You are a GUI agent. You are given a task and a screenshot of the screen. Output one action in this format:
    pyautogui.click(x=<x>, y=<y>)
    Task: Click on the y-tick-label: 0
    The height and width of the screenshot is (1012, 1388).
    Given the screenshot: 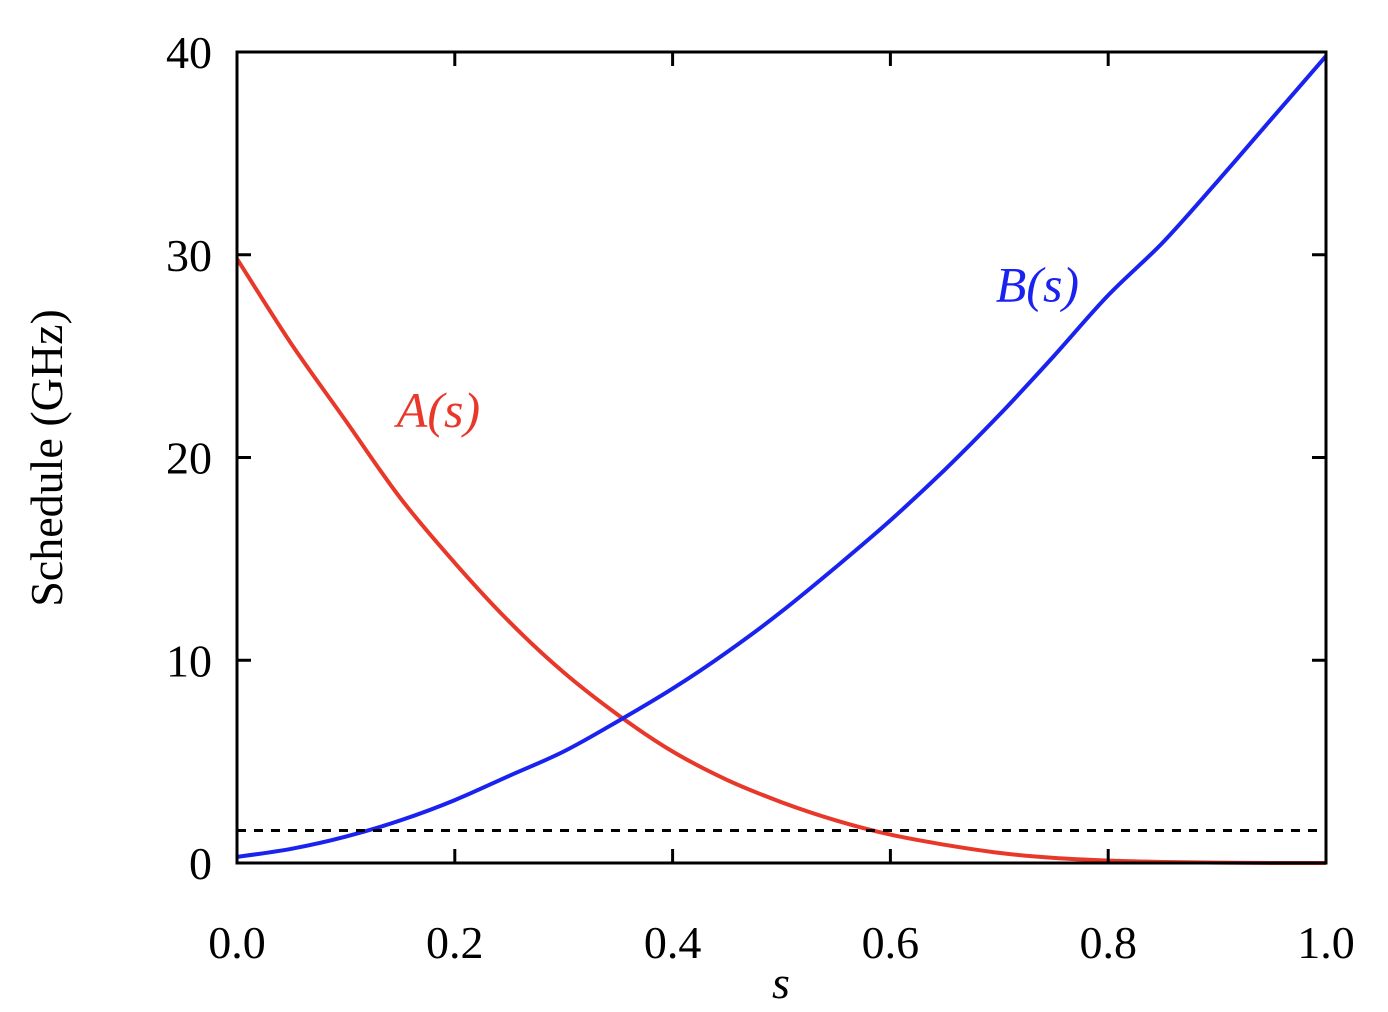 What is the action you would take?
    pyautogui.click(x=200, y=863)
    